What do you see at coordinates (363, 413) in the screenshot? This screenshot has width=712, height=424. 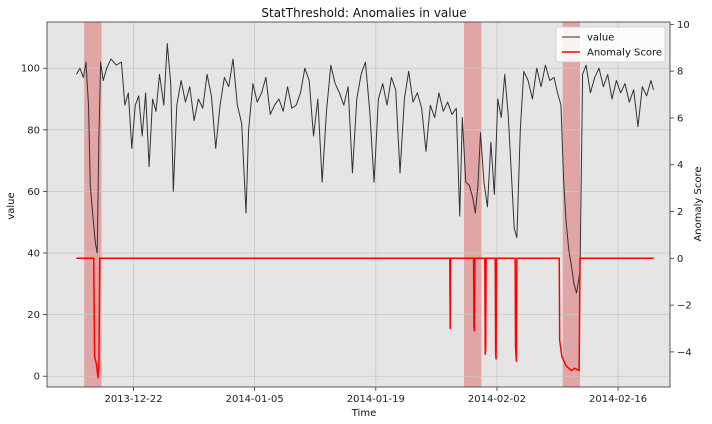 I see `x-axis-label: Time` at bounding box center [363, 413].